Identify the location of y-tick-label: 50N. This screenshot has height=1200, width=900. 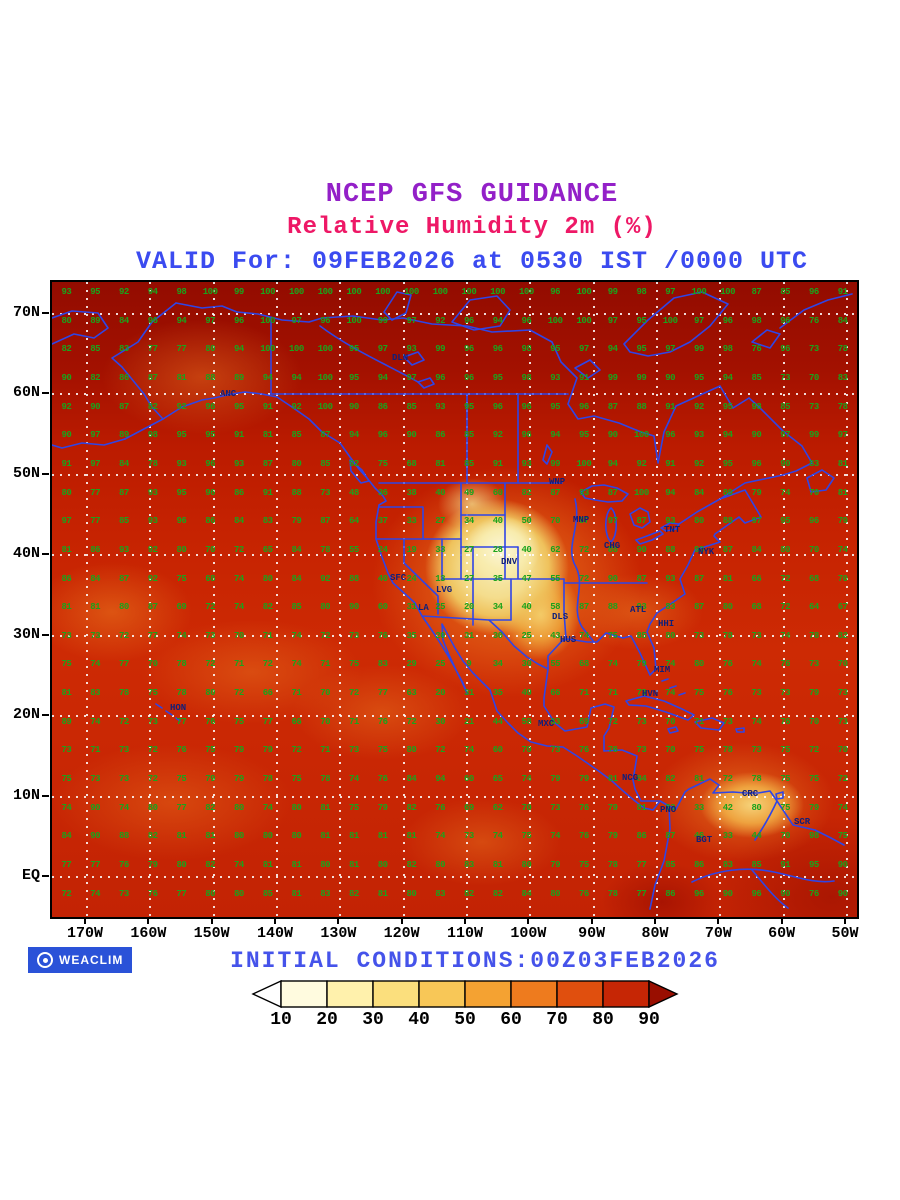
(26, 473).